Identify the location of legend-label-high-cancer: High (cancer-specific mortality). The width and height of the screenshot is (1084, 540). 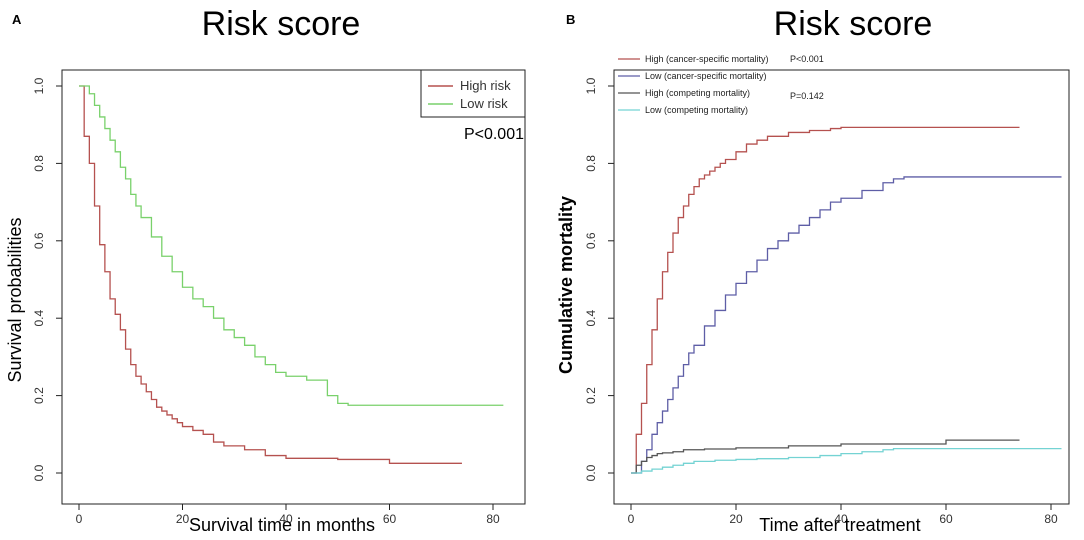
(707, 59).